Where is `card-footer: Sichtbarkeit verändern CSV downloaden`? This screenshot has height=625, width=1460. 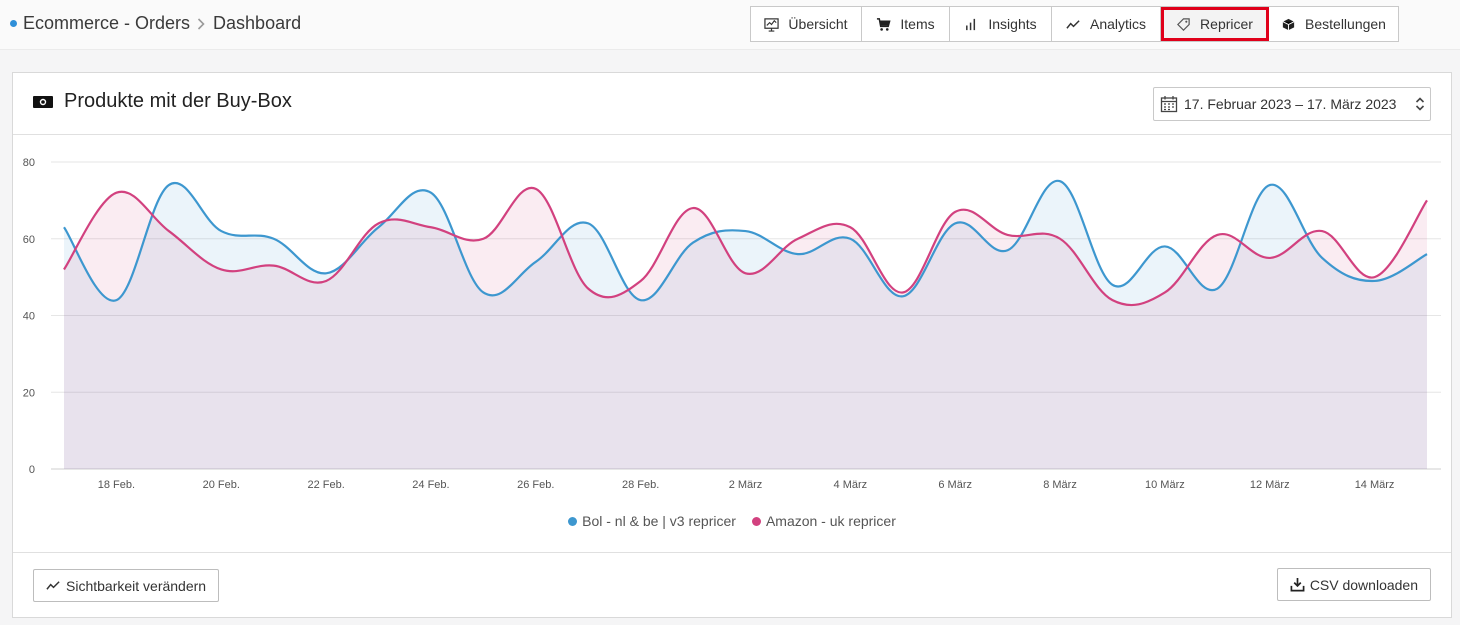 card-footer: Sichtbarkeit verändern CSV downloaden is located at coordinates (732, 585).